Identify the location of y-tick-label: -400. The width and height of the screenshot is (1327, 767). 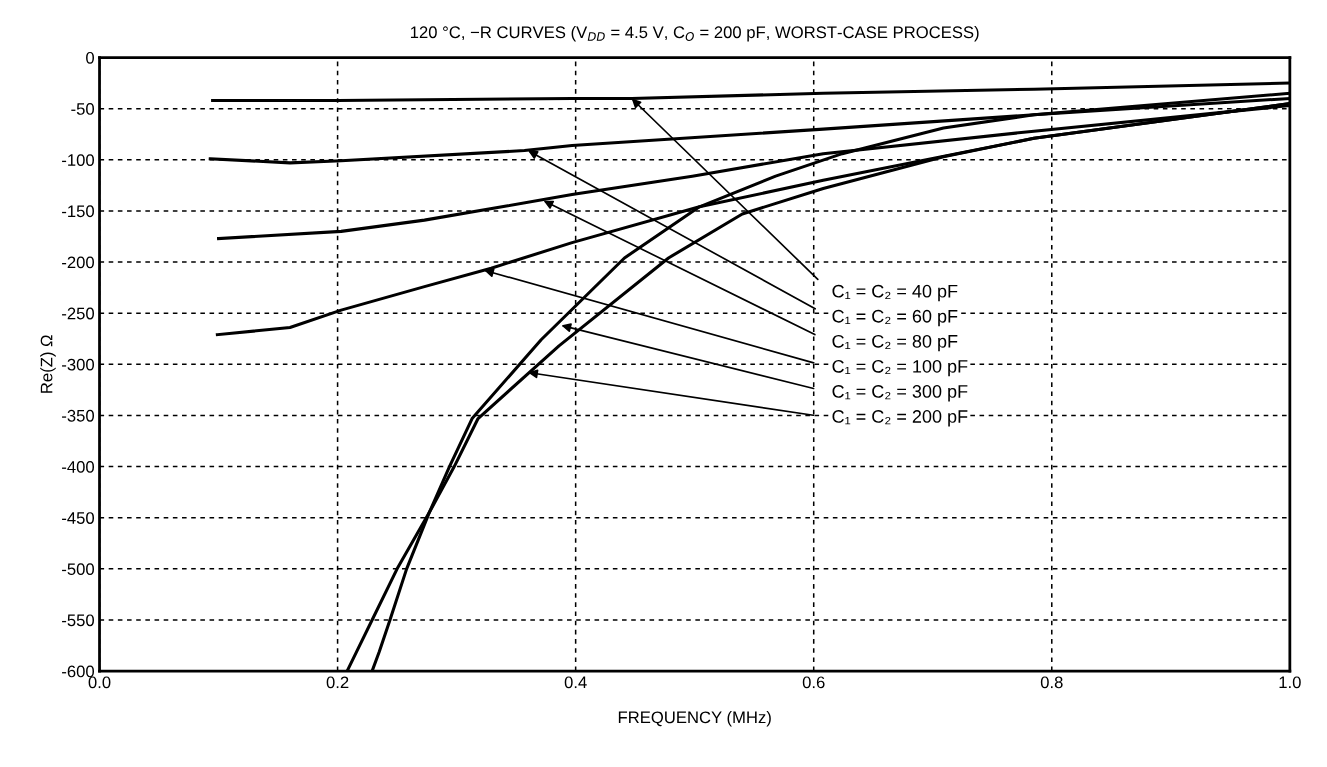
(78, 466).